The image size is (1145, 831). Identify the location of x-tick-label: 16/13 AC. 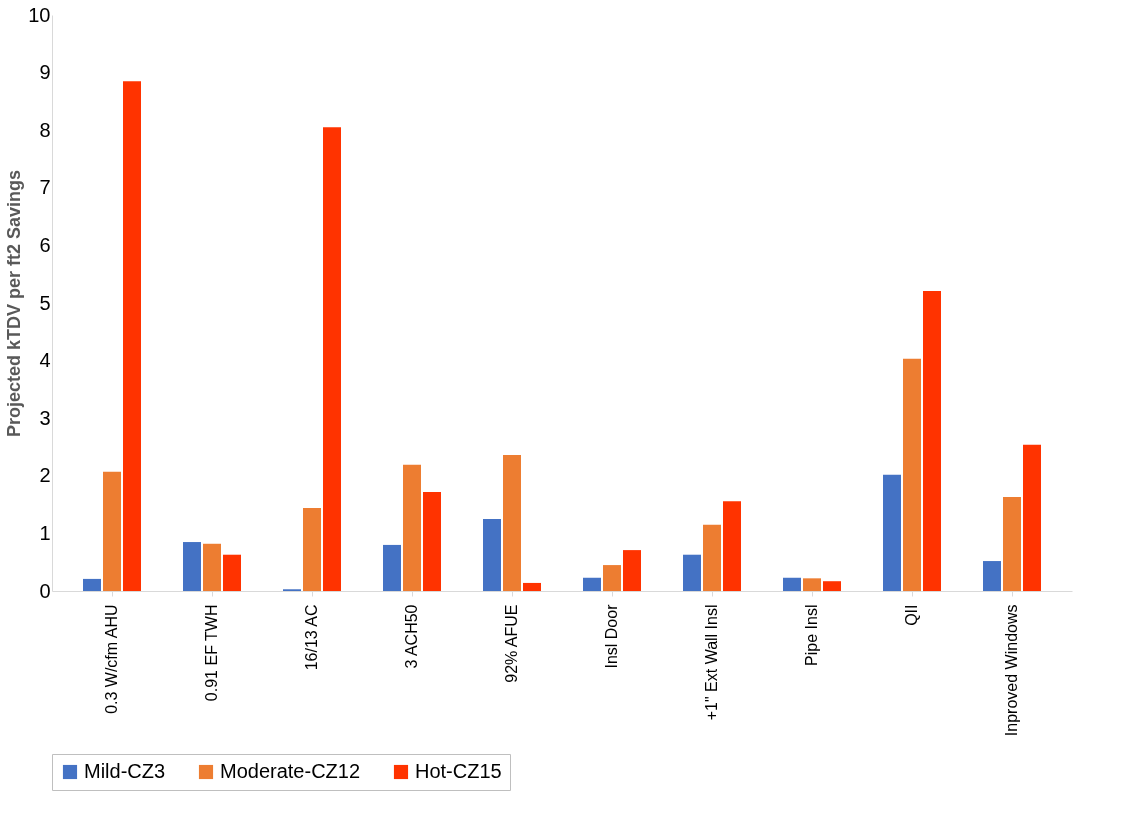
(311, 637).